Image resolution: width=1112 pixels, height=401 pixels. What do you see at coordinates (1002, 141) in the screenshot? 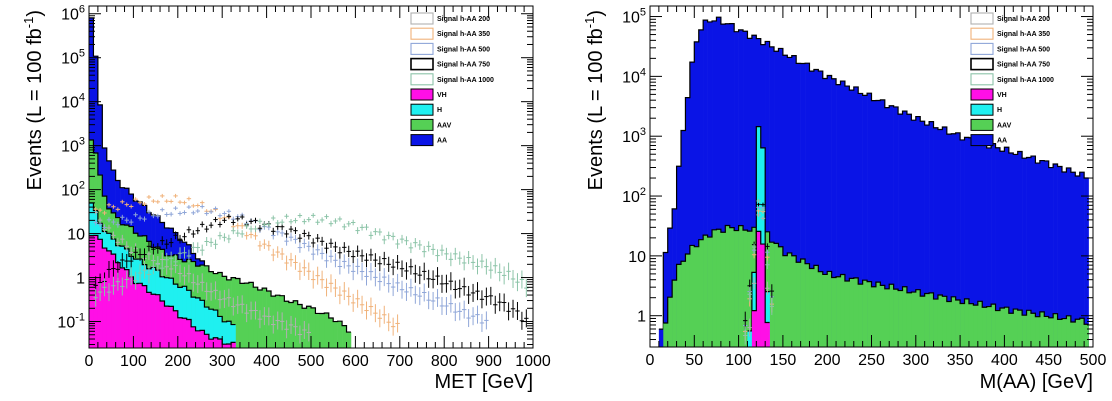
I see `maa-legend-label: AA` at bounding box center [1002, 141].